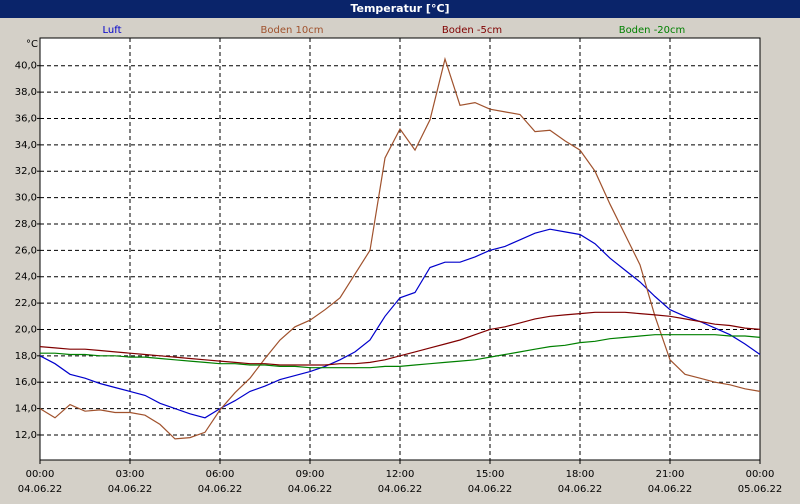  What do you see at coordinates (760, 489) in the screenshot?
I see `x-tick-date: 05.06.22` at bounding box center [760, 489].